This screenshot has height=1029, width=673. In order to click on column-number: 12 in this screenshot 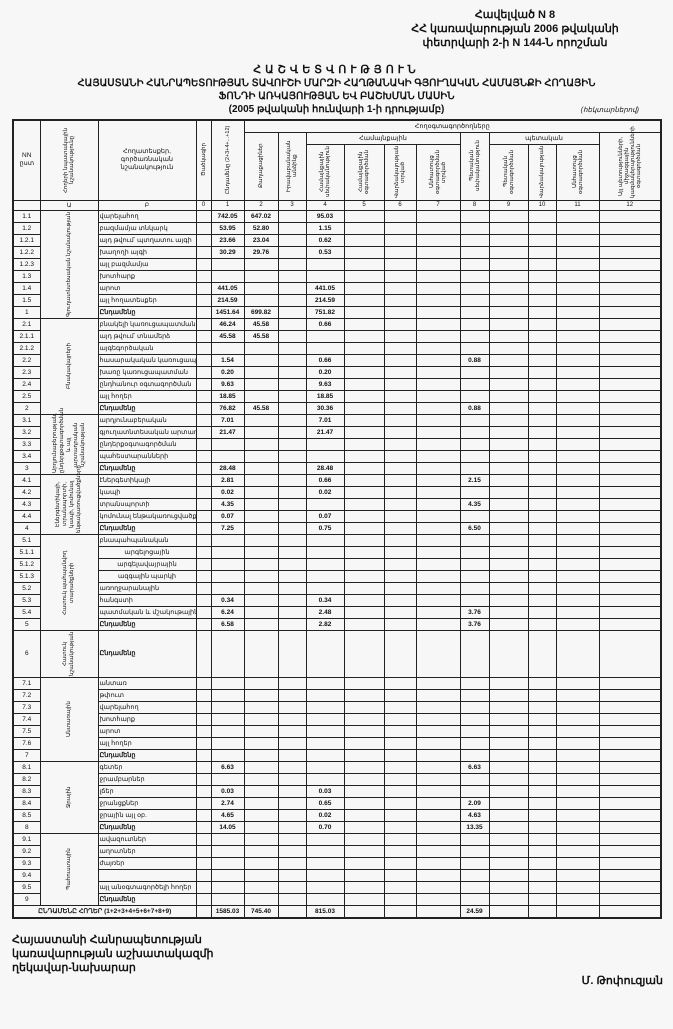, I will do `click(630, 205)`.